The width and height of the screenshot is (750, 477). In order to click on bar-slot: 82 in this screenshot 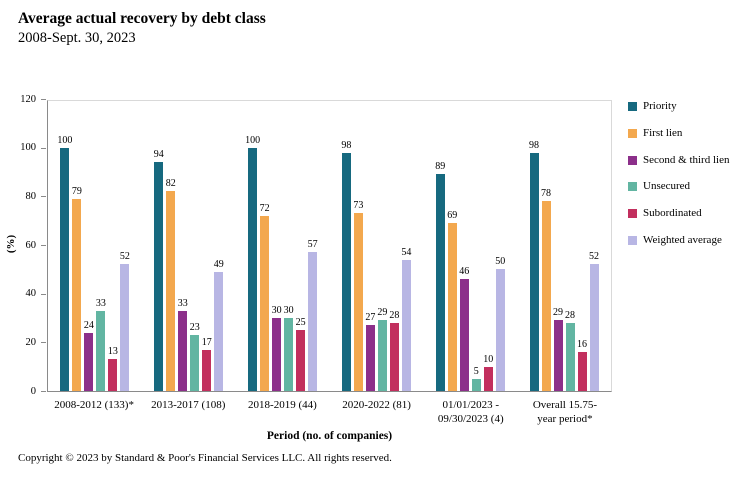, I will do `click(171, 246)`.